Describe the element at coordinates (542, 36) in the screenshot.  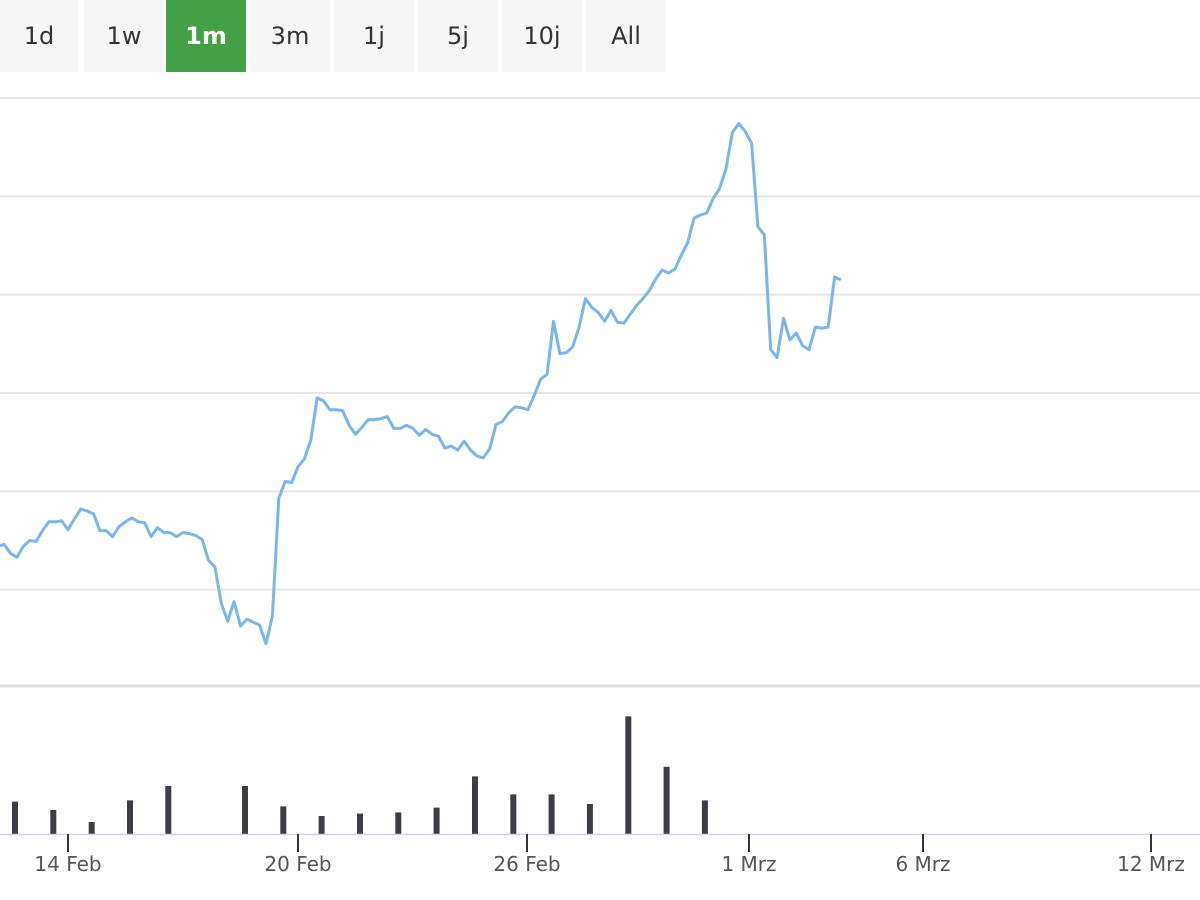
I see `range-tab-10j: 10j` at that location.